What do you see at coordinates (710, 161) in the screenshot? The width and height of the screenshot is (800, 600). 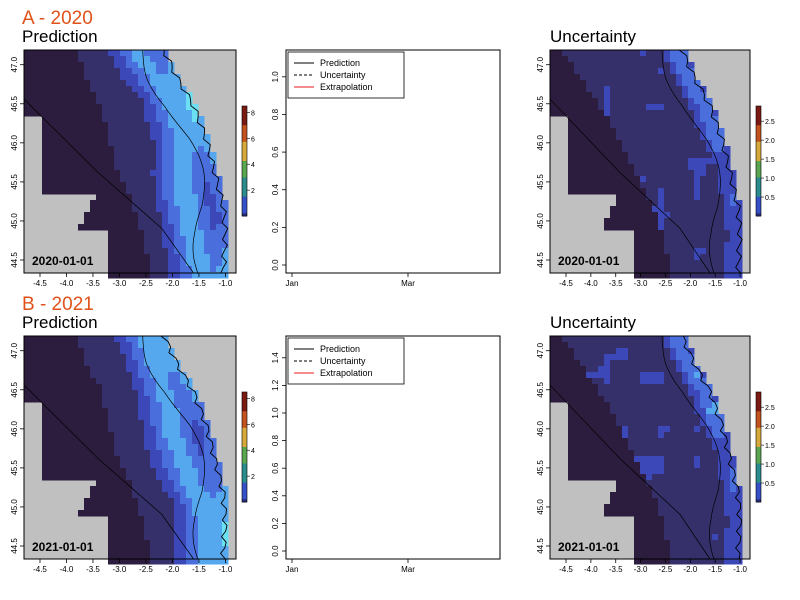 I see `coastline` at bounding box center [710, 161].